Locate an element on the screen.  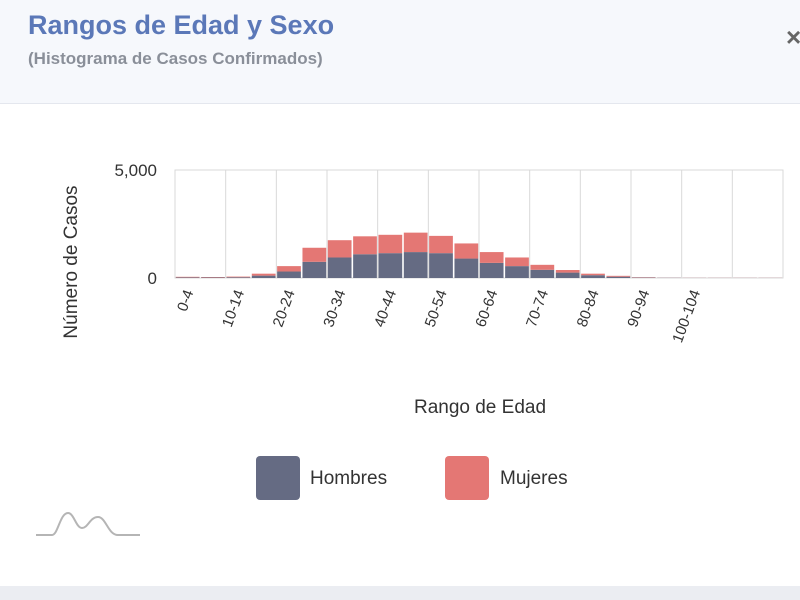
x-tick-label: 50-54 is located at coordinates (436, 309).